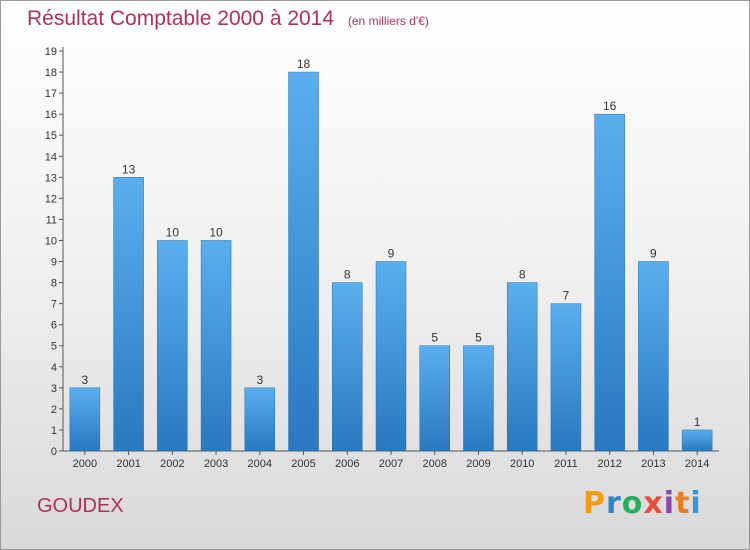 Image resolution: width=750 pixels, height=550 pixels. I want to click on x-tick-label: 2000, so click(85, 464).